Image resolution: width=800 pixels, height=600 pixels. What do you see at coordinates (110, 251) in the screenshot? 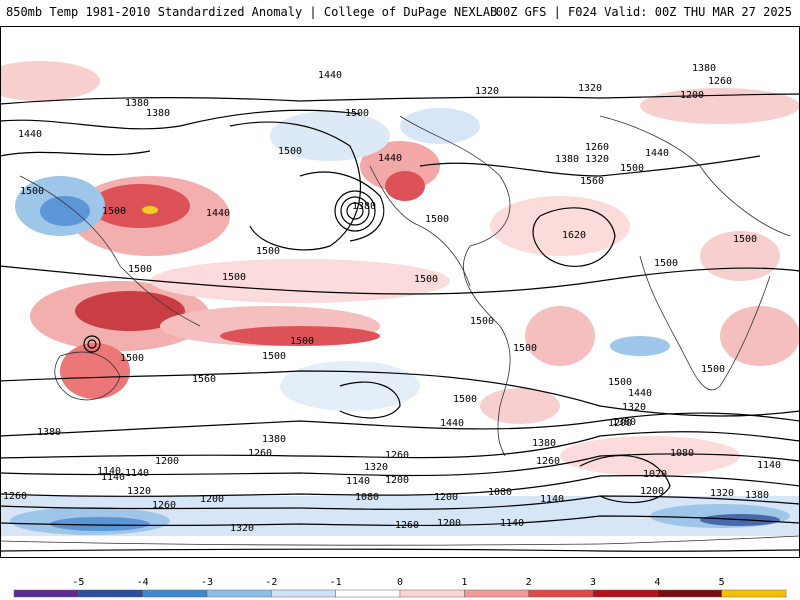
I see `asia-coastline` at bounding box center [110, 251].